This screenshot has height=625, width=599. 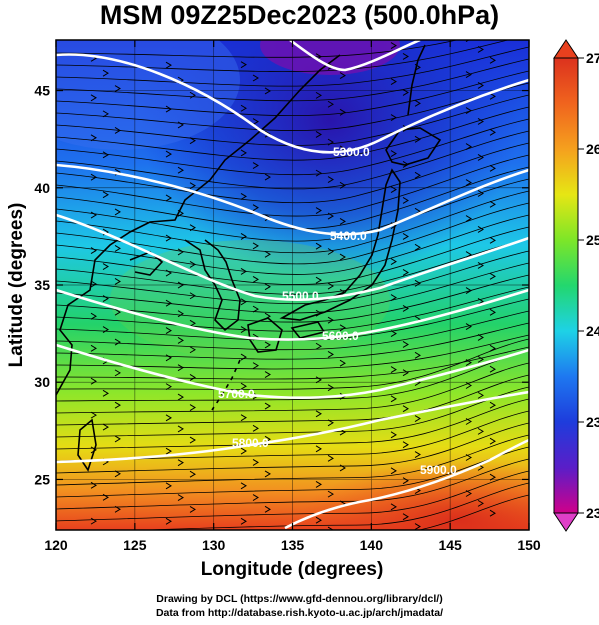 I want to click on contour-label: 5700.0, so click(x=236, y=394).